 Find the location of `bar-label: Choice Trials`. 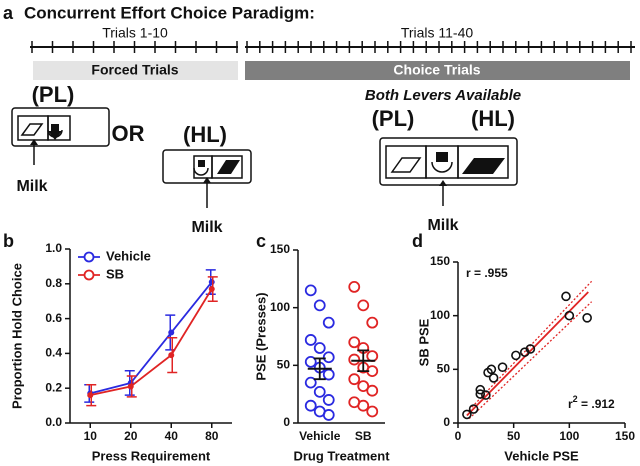

bar-label: Choice Trials is located at coordinates (436, 70).